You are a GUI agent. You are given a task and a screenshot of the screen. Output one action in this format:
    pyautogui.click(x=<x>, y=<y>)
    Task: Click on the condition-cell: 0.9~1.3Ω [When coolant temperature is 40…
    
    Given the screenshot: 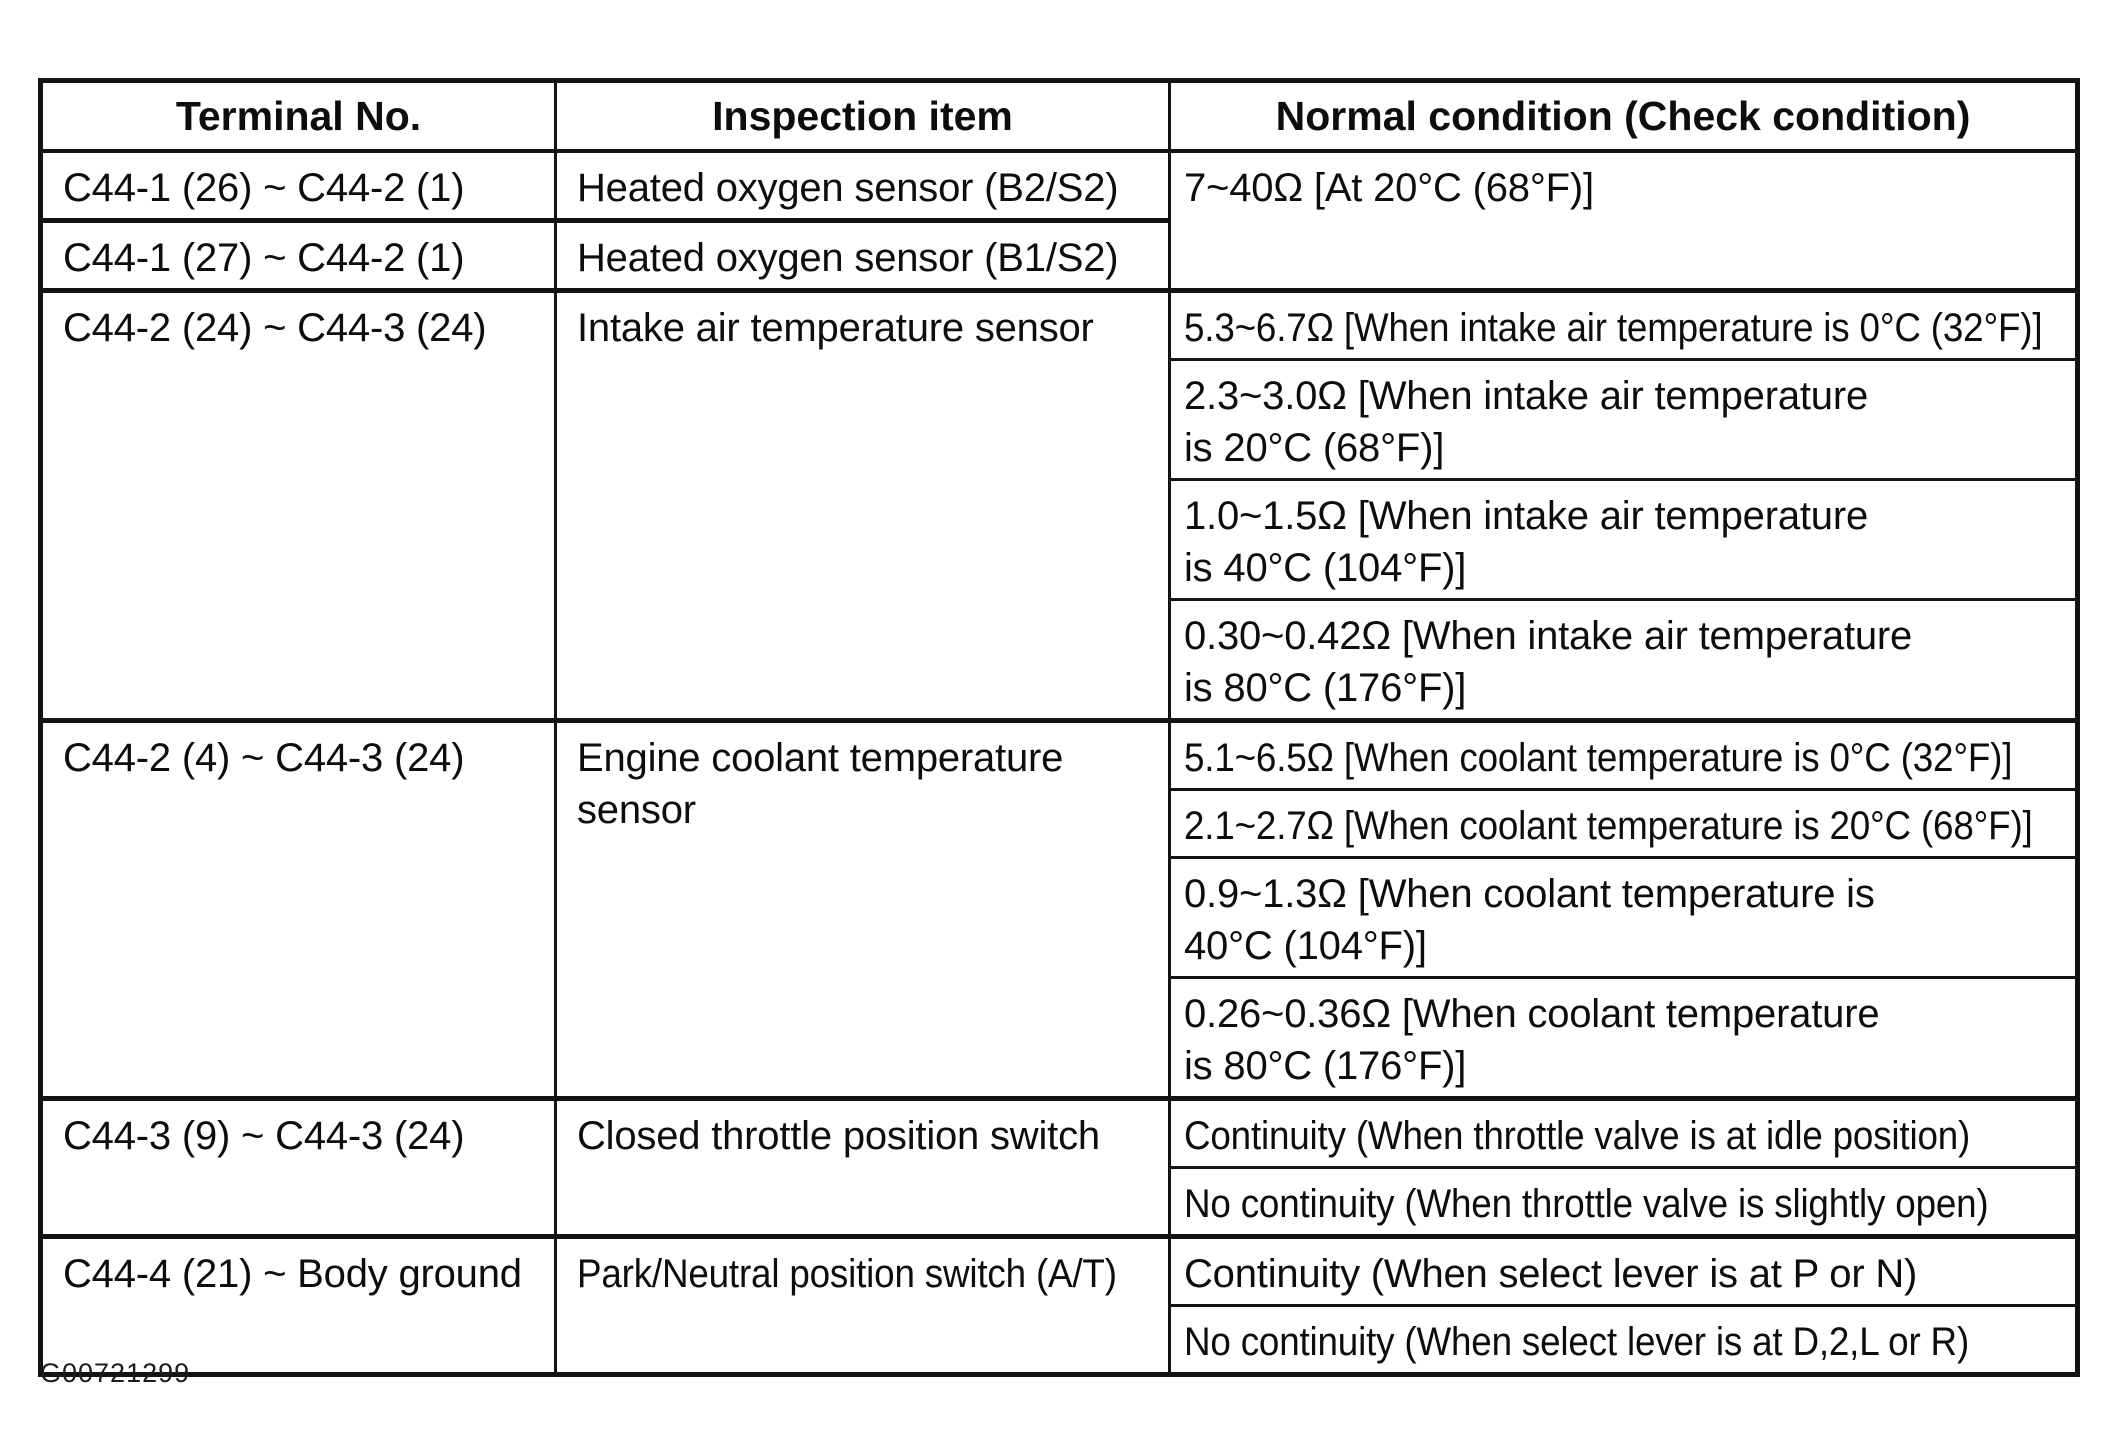 What is the action you would take?
    pyautogui.click(x=1623, y=917)
    